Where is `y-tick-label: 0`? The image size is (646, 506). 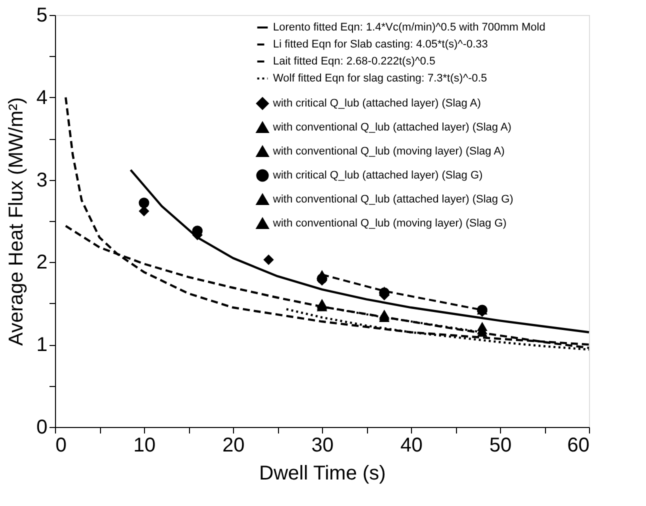 y-tick-label: 0 is located at coordinates (42, 427).